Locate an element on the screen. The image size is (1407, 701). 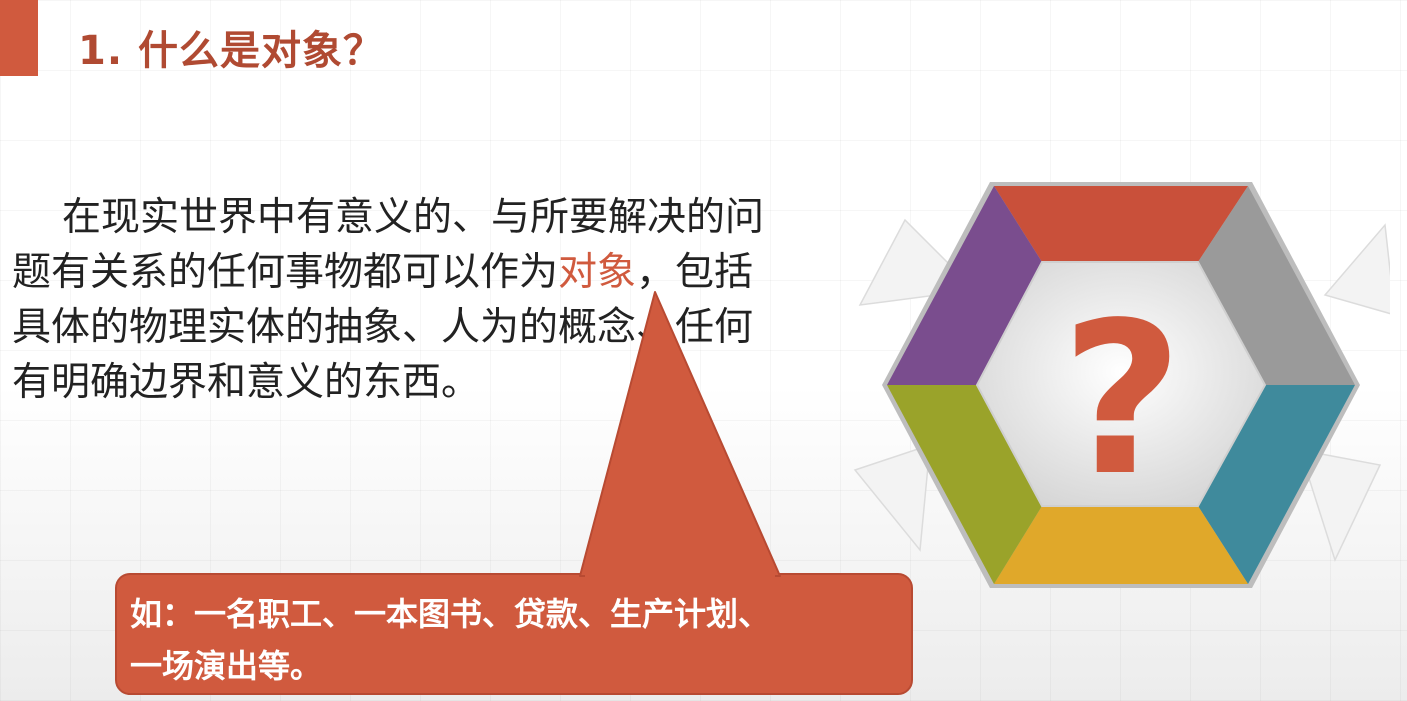
slide-title: 1. 什么是对象？ is located at coordinates (231, 51).